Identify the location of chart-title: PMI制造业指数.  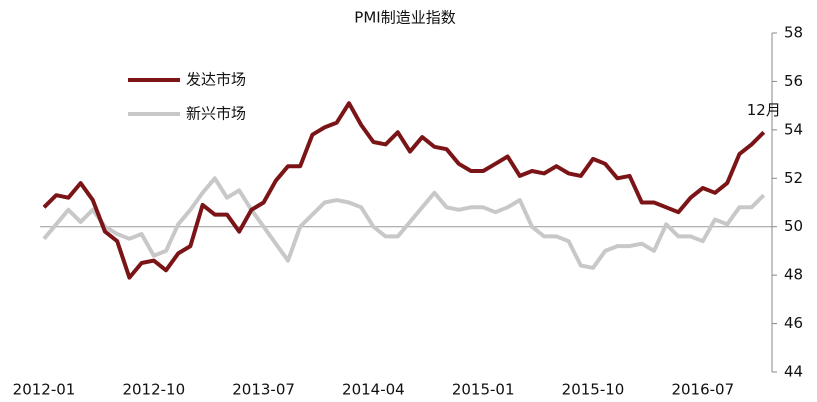
(404, 18).